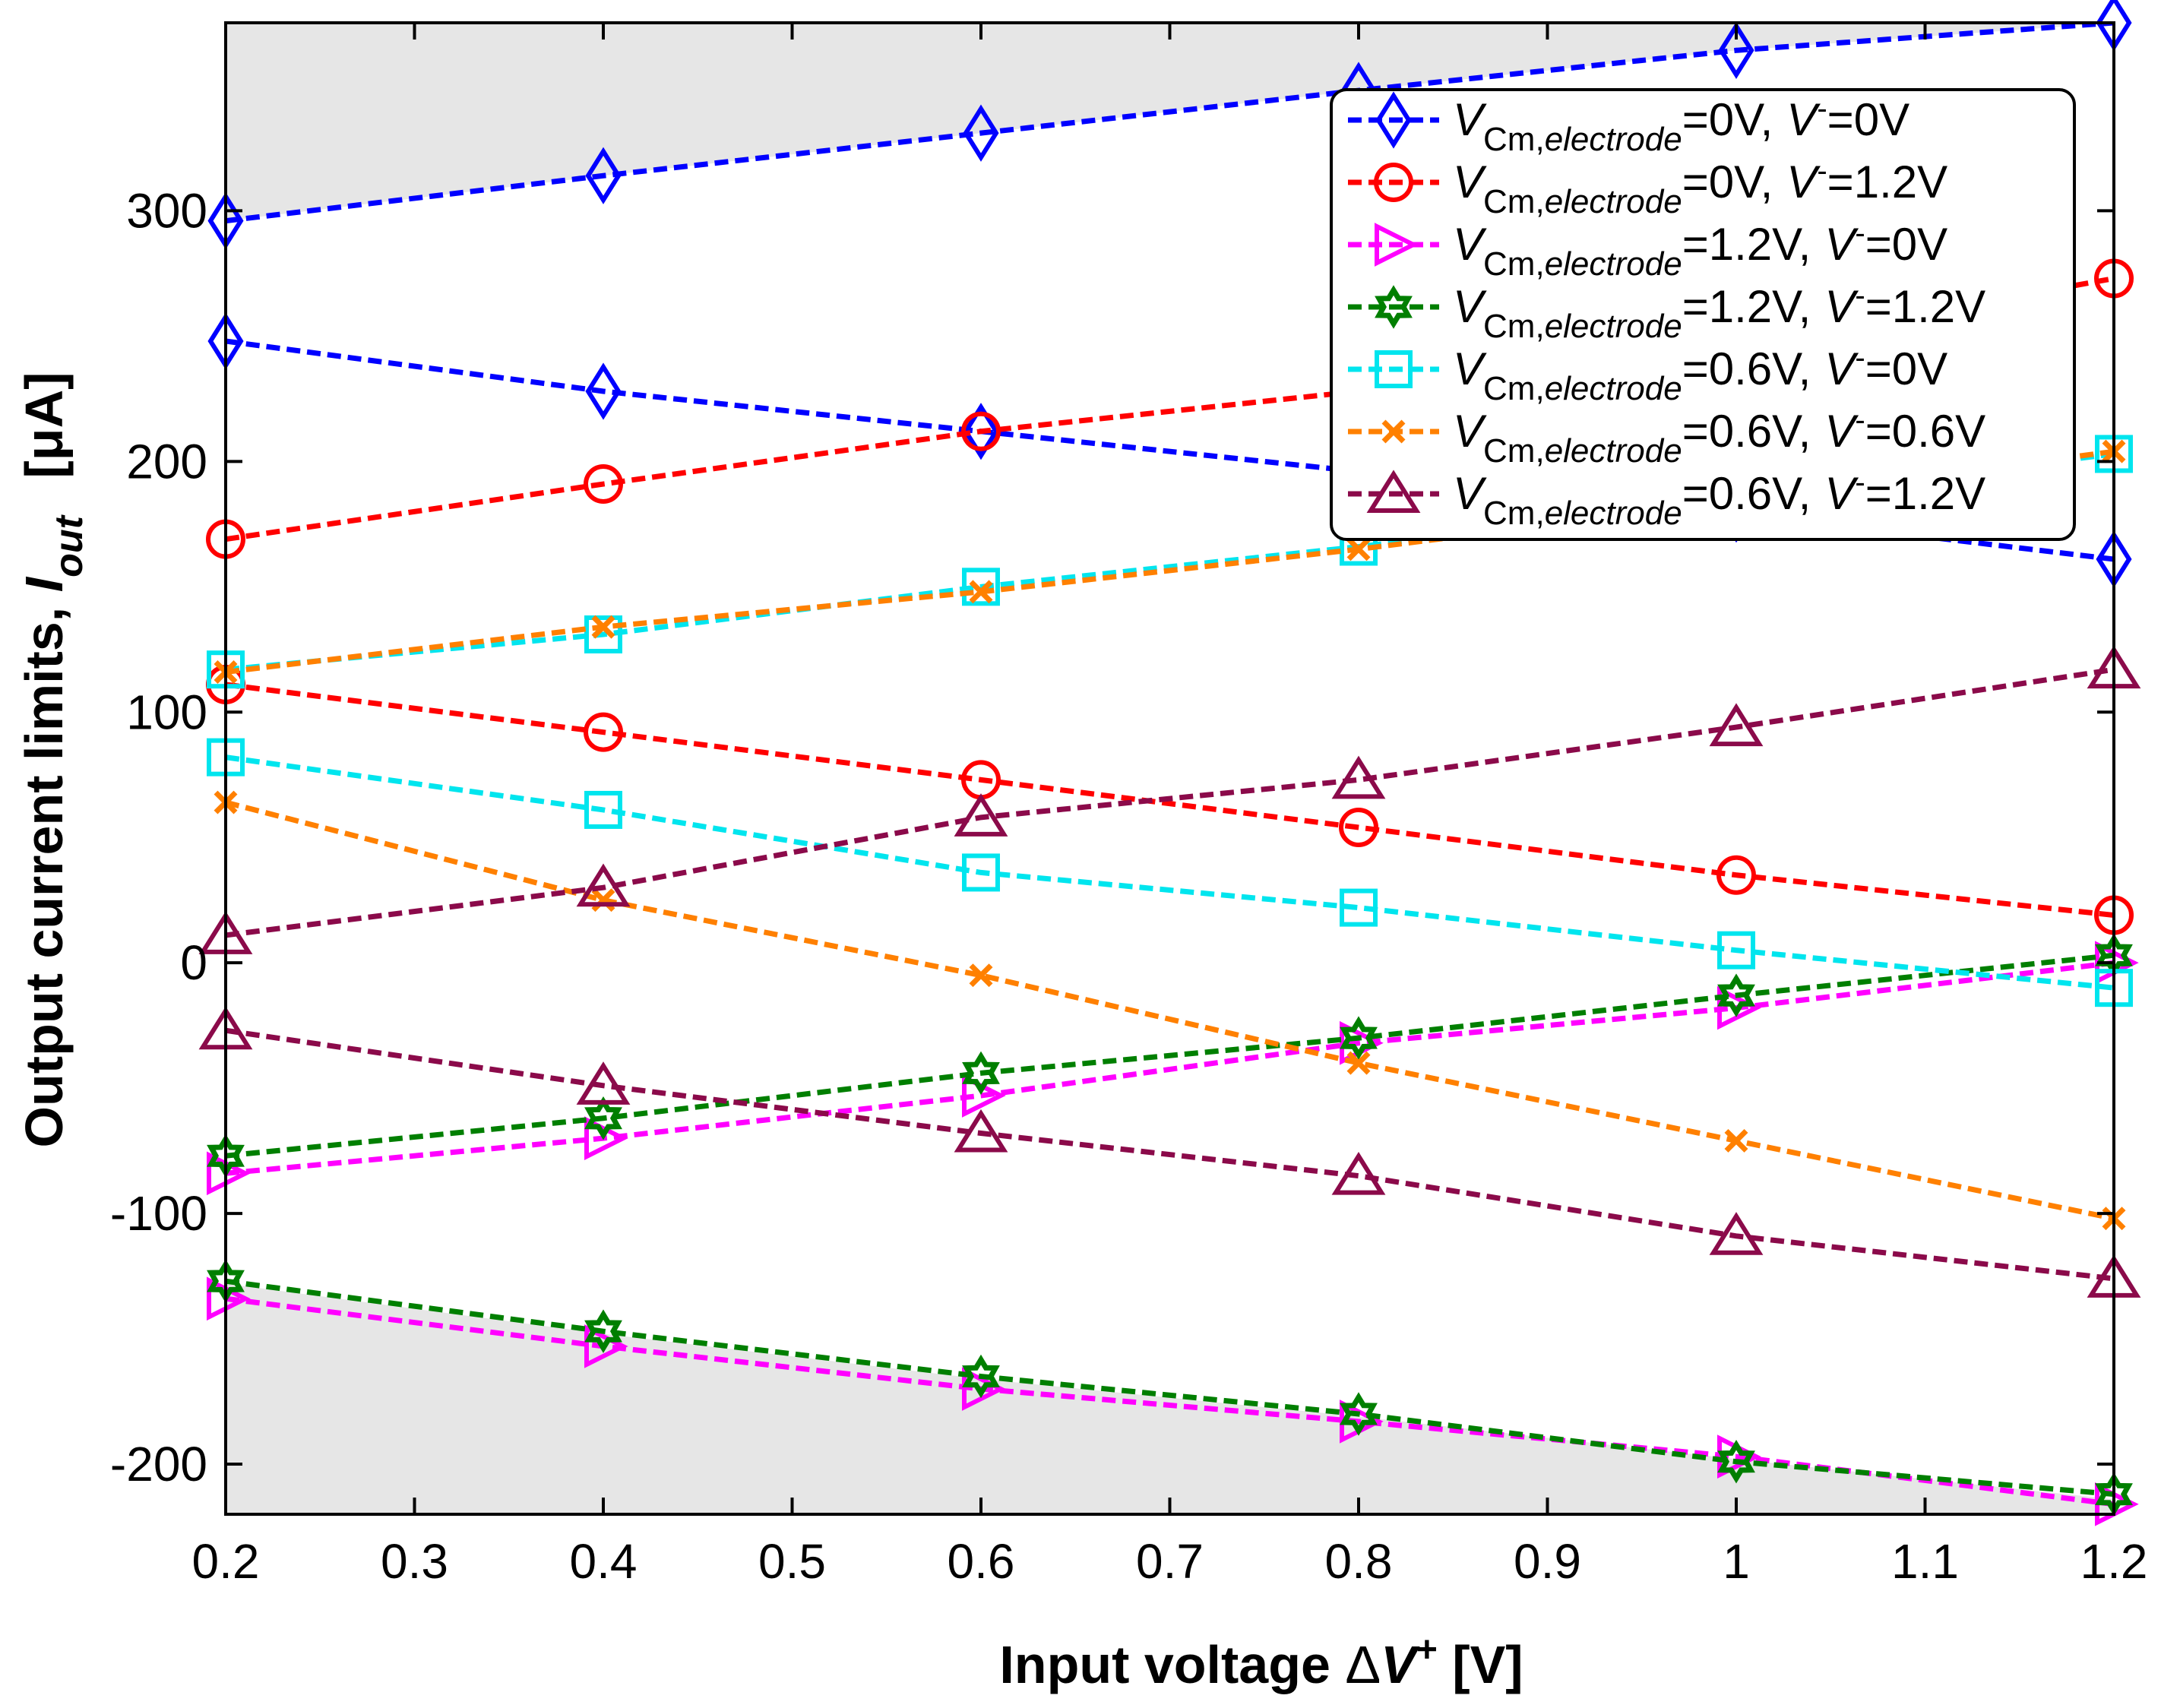 The height and width of the screenshot is (1708, 2161). I want to click on series-2-lower-line, so click(1170, 800).